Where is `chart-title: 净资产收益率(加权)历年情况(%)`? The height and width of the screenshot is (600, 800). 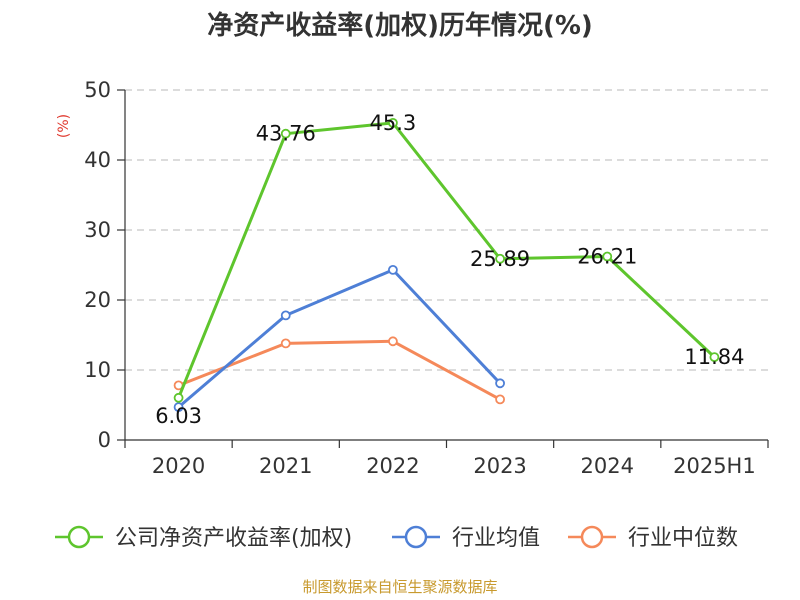
chart-title: 净资产收益率(加权)历年情况(%) is located at coordinates (400, 25).